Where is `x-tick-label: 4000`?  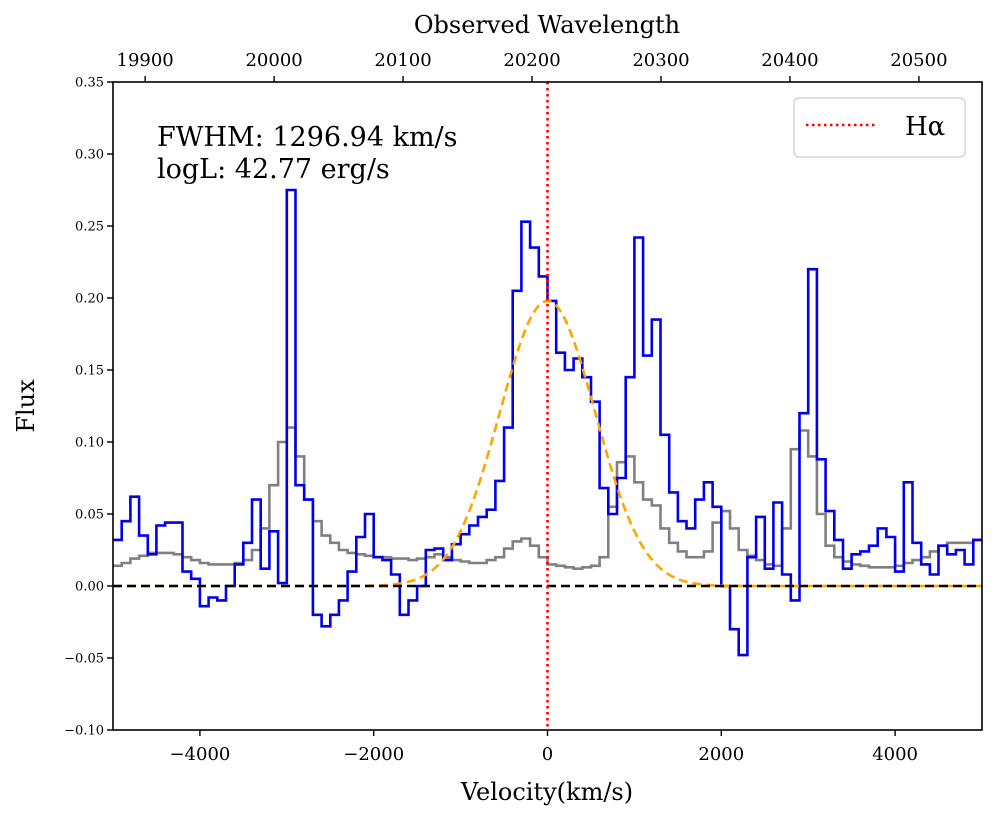 x-tick-label: 4000 is located at coordinates (895, 754).